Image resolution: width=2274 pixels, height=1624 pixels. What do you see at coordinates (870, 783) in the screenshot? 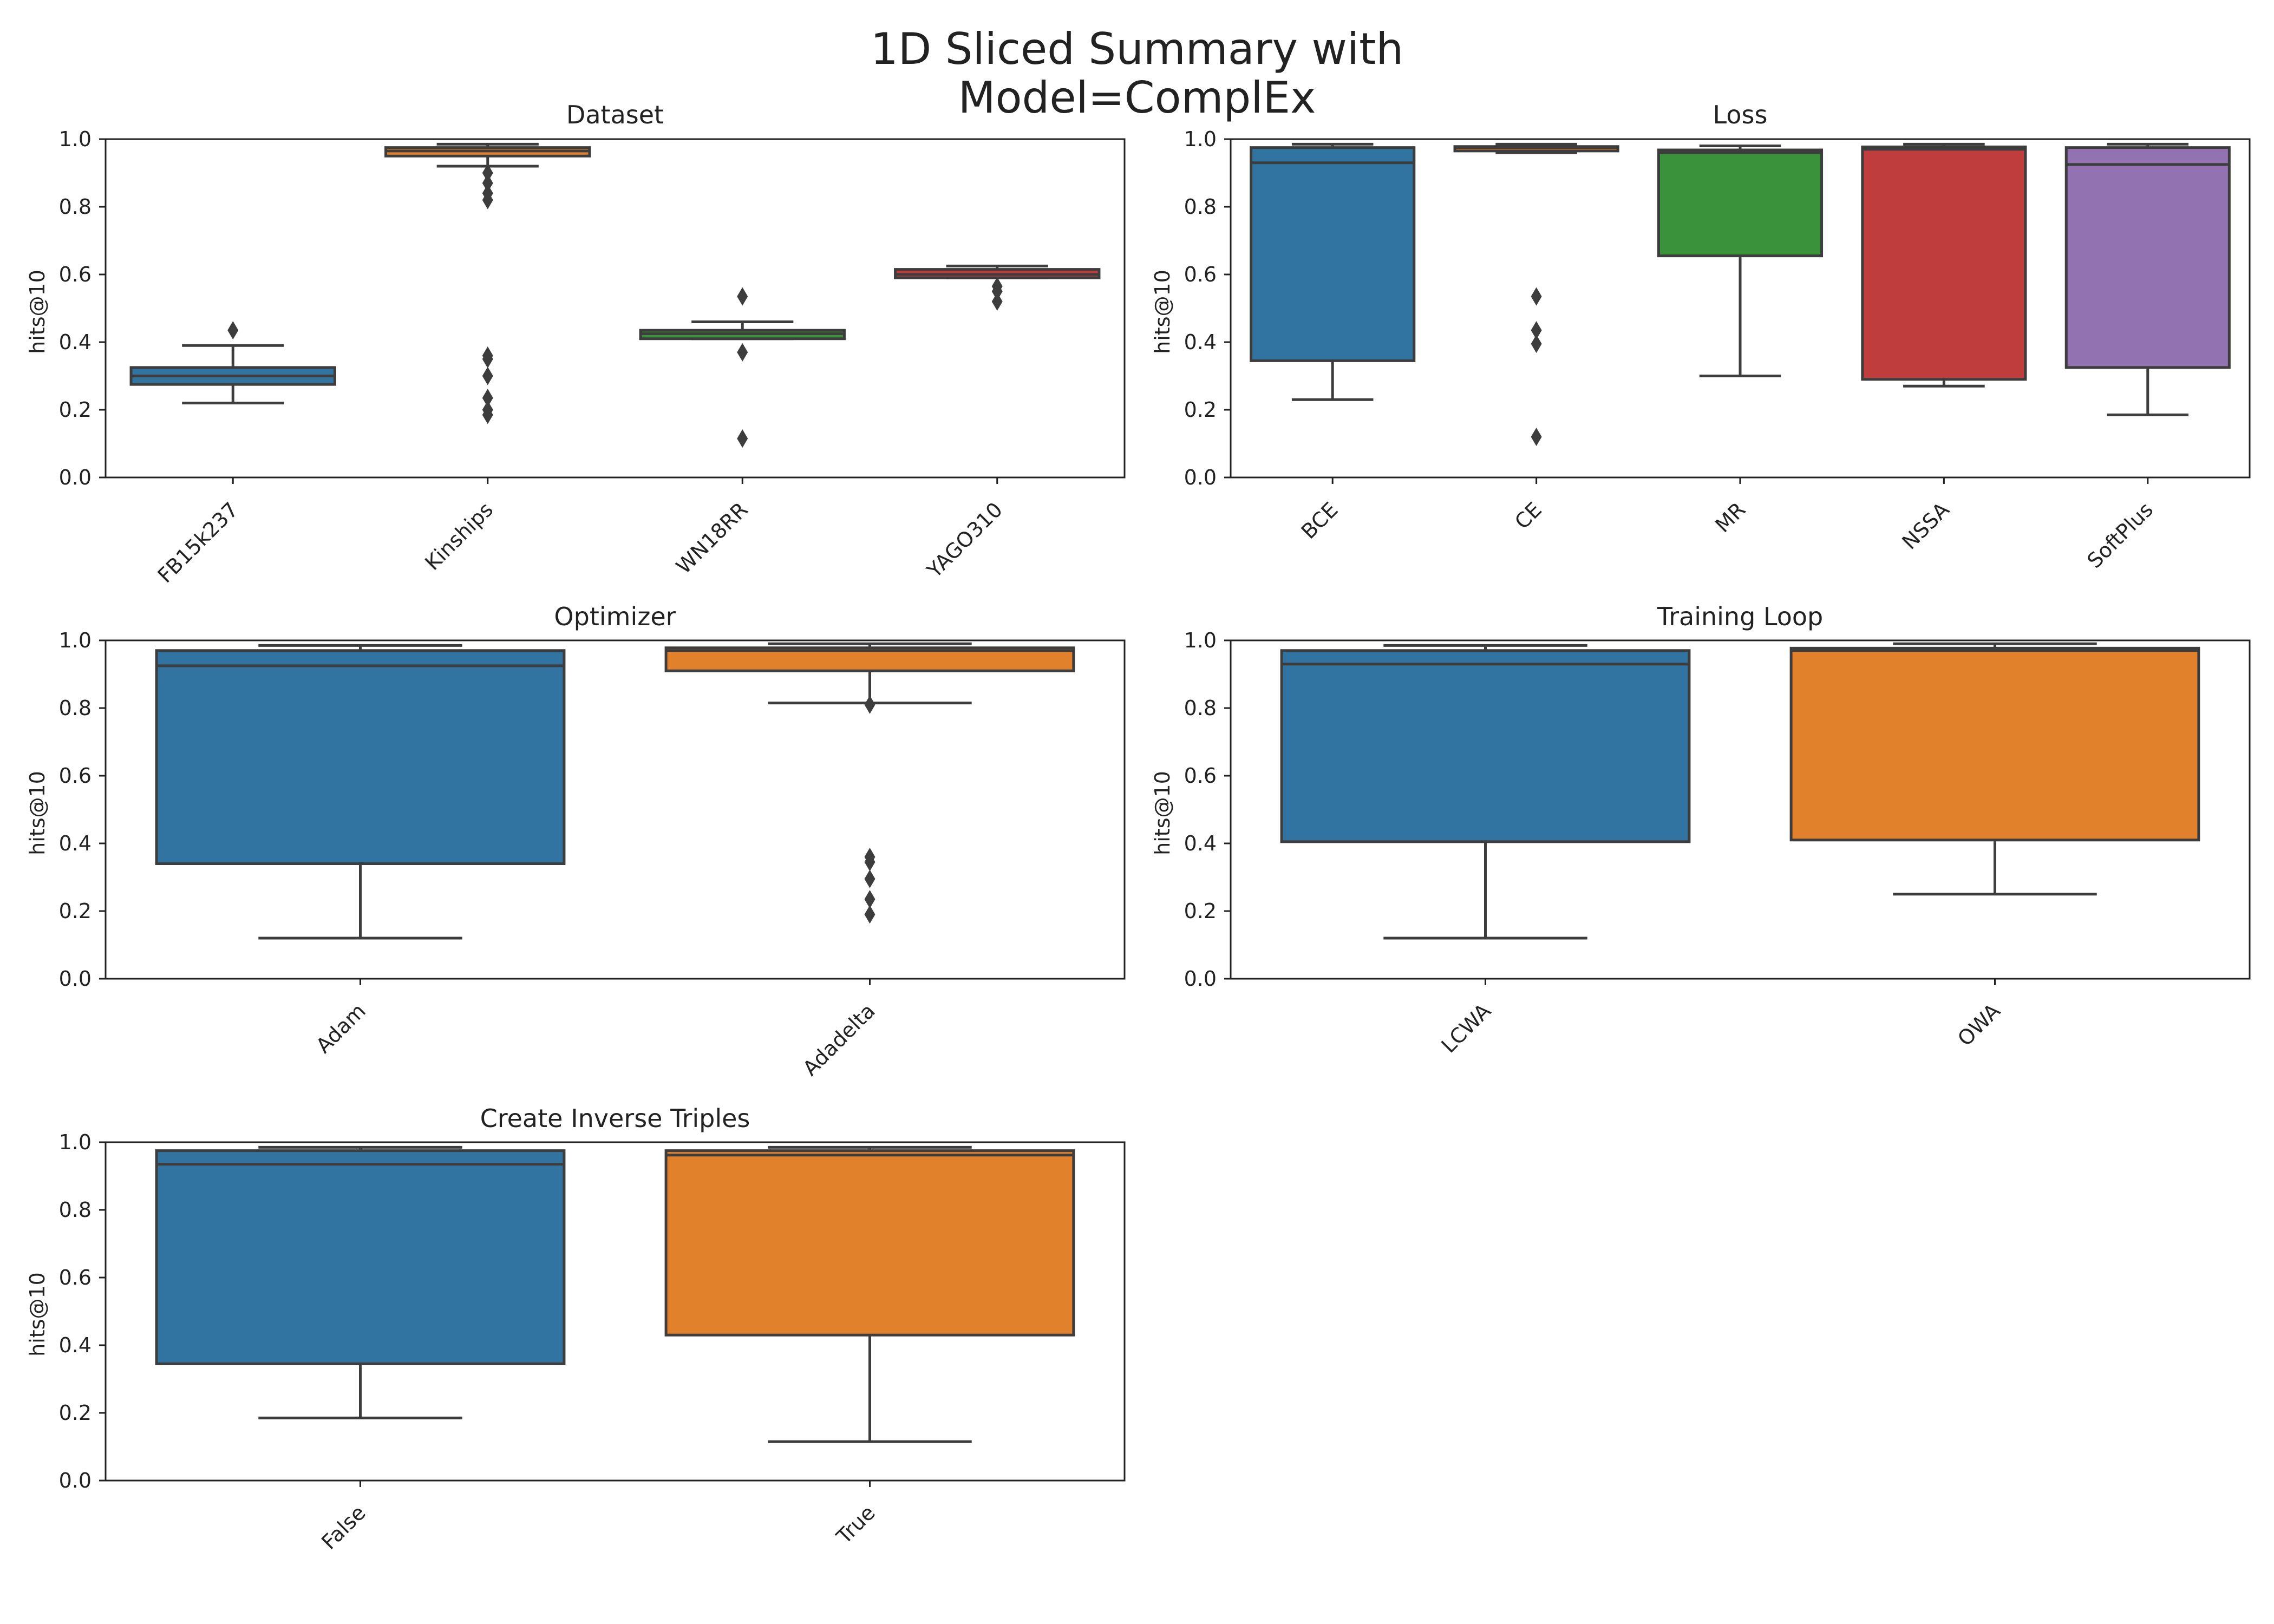
I see `box-adadelta` at bounding box center [870, 783].